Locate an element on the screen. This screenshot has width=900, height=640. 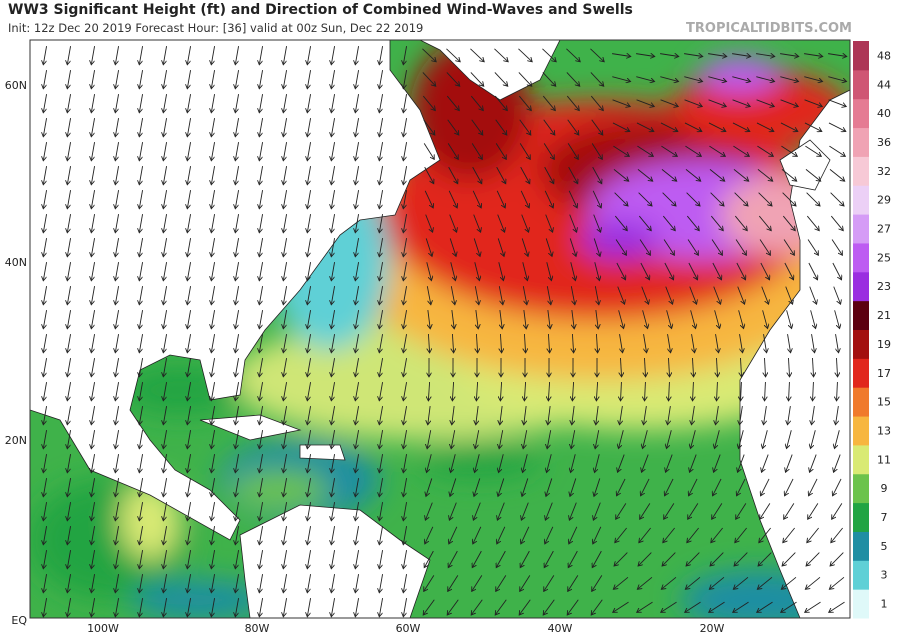
lon-label: 80W is located at coordinates (257, 628).